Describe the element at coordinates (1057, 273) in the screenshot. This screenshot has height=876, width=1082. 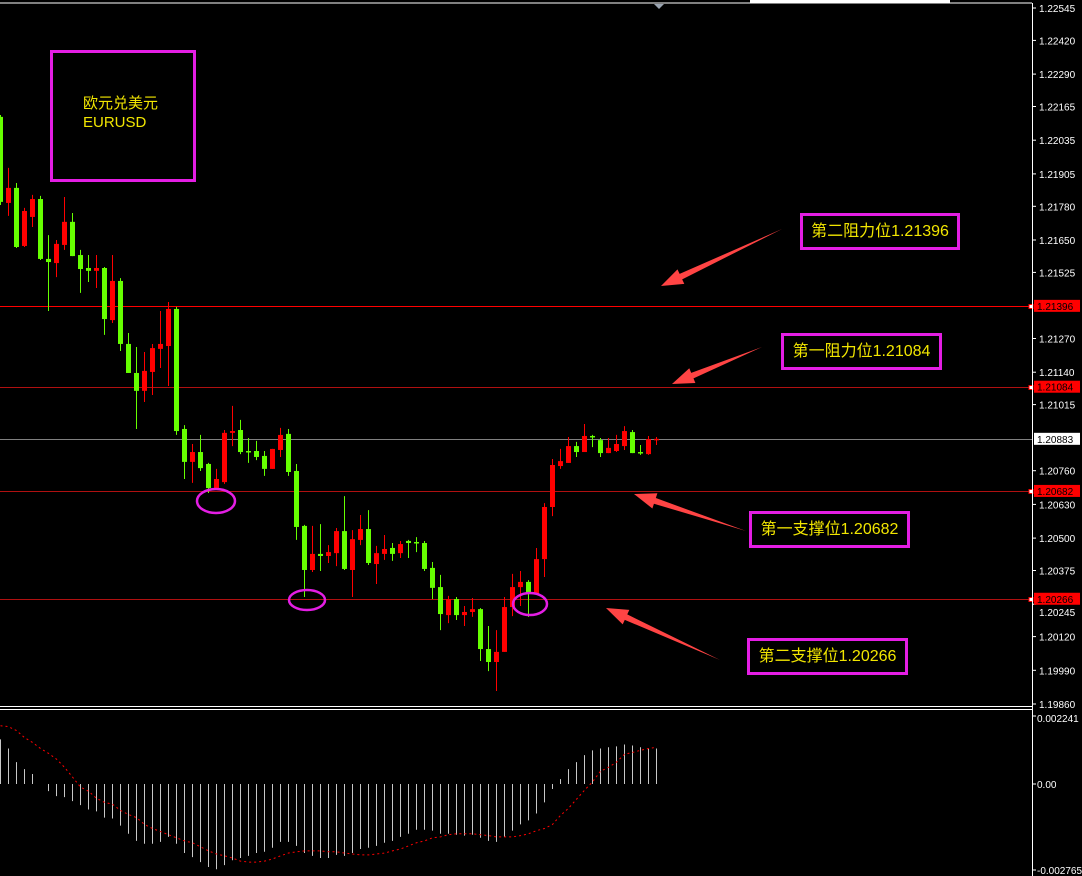
I see `price-tick-label: 1.21525` at that location.